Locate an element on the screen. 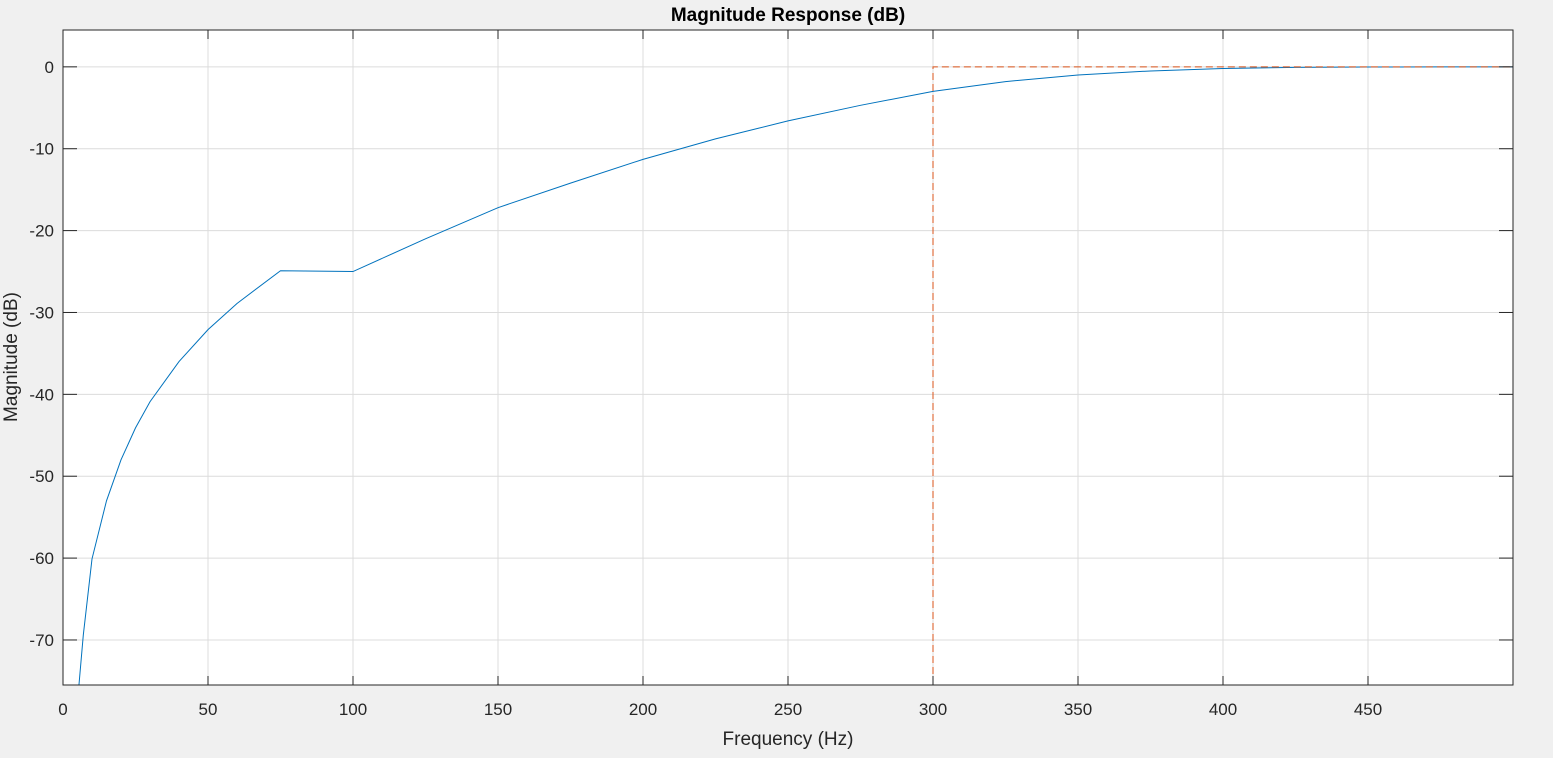 The image size is (1553, 758). y-tick-label: -50 is located at coordinates (41, 476).